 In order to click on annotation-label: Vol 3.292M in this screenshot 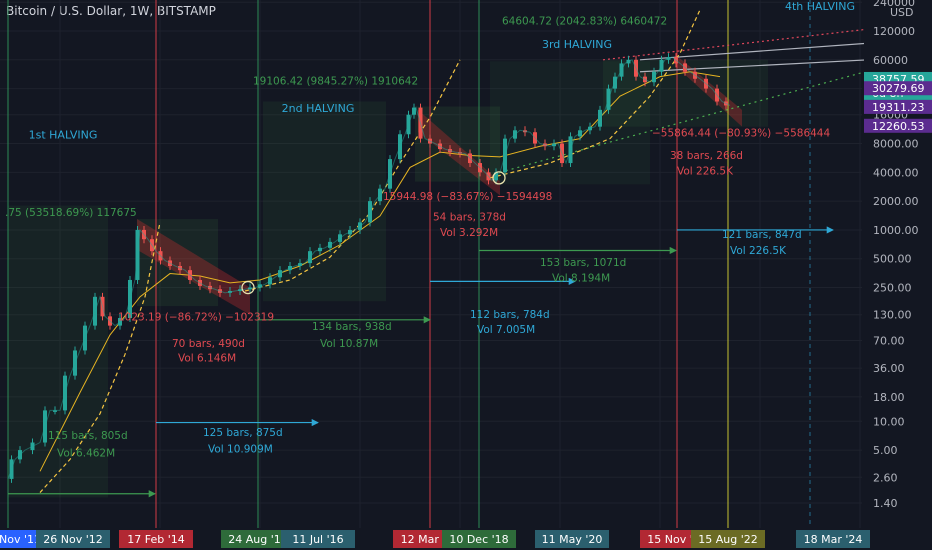, I will do `click(469, 233)`.